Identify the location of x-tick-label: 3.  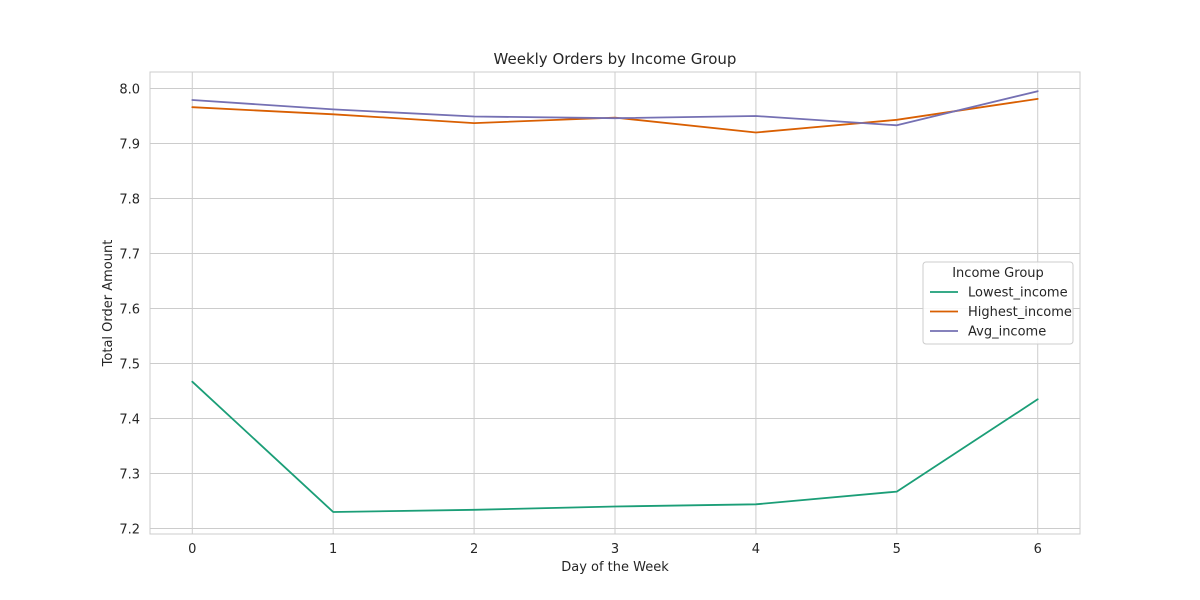
(615, 549).